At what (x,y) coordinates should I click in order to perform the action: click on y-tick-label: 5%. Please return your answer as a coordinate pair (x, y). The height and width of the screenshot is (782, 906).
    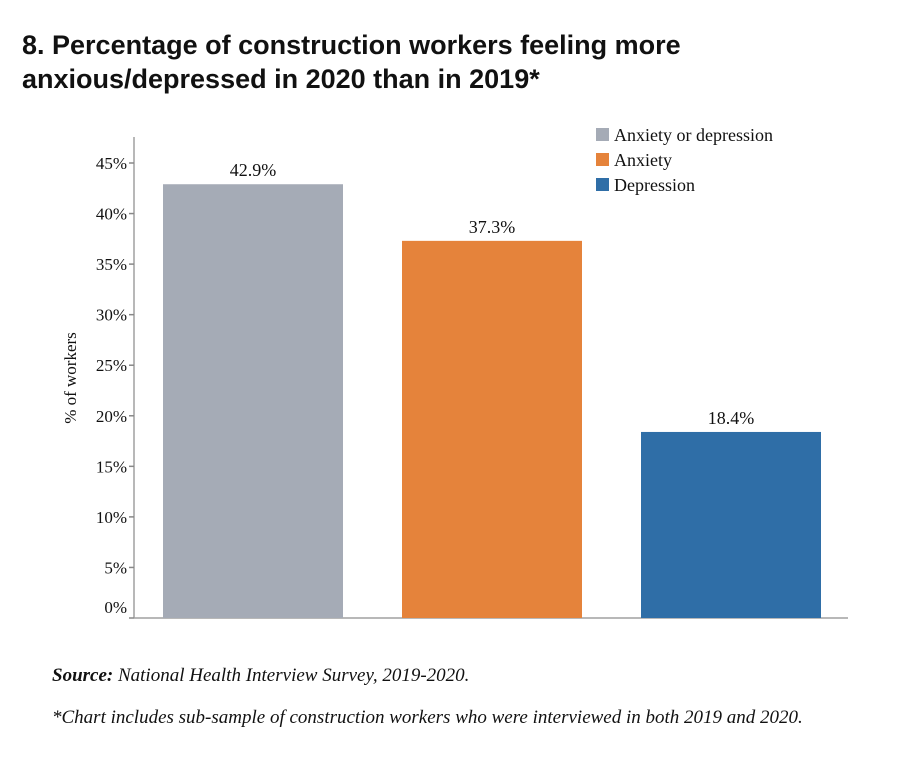
    Looking at the image, I should click on (115, 567).